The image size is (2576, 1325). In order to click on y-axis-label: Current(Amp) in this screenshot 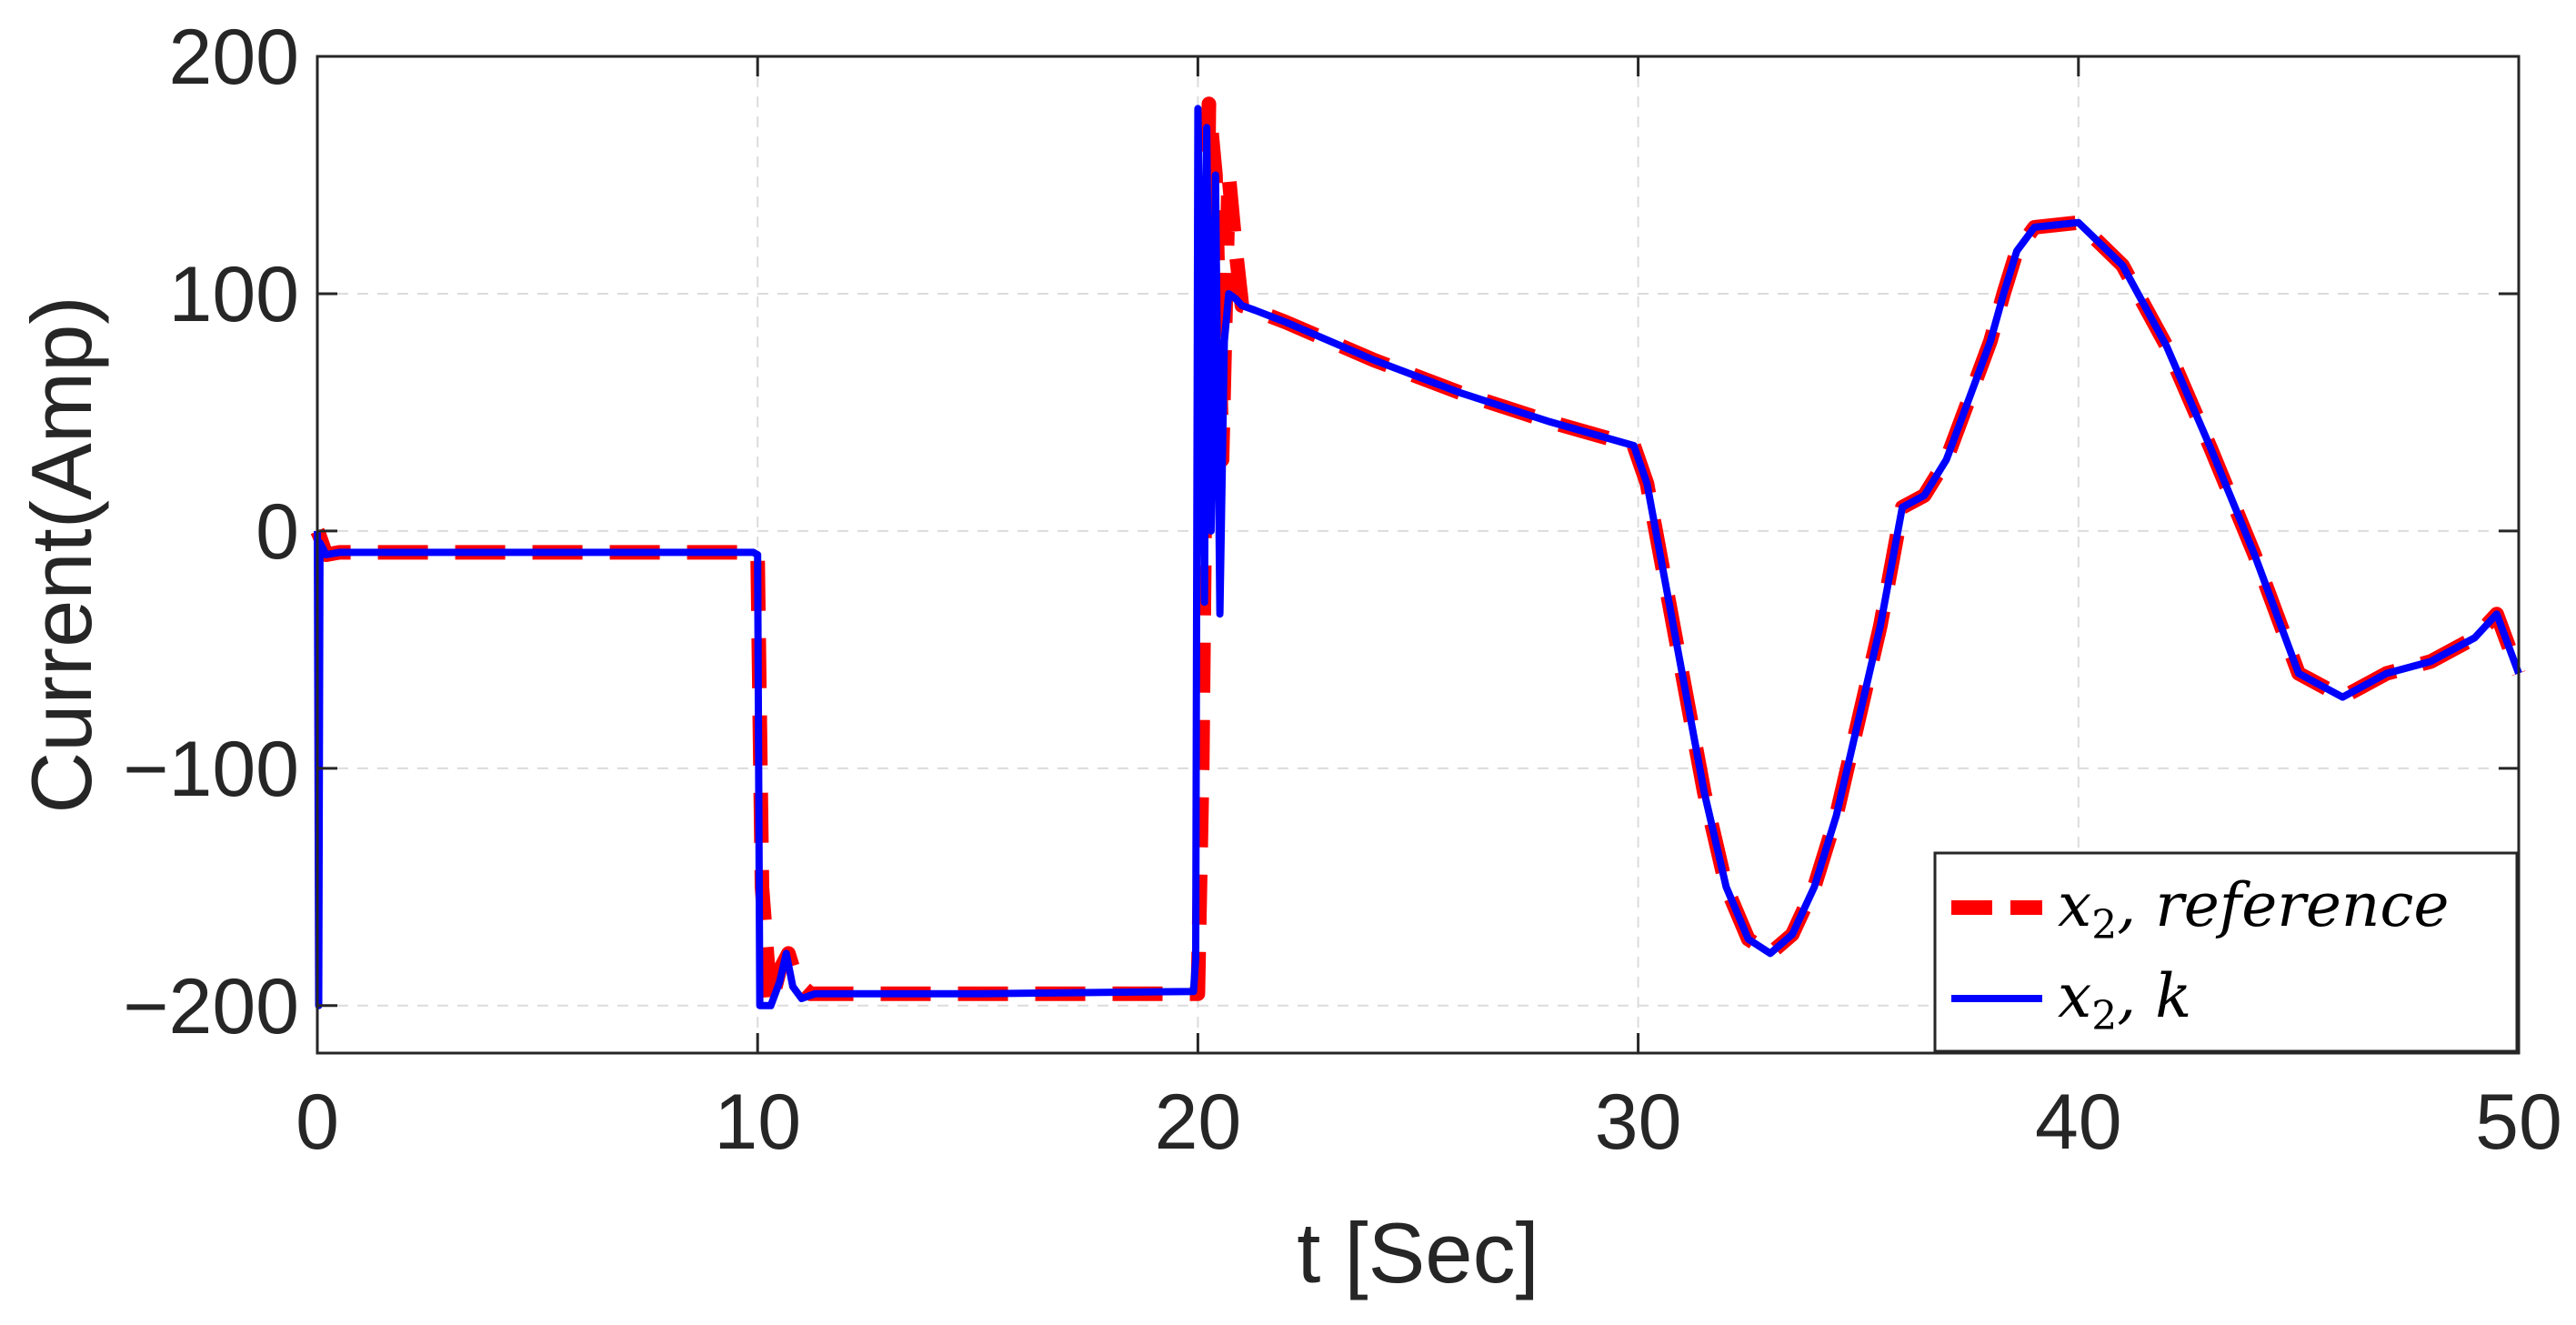, I will do `click(62, 554)`.